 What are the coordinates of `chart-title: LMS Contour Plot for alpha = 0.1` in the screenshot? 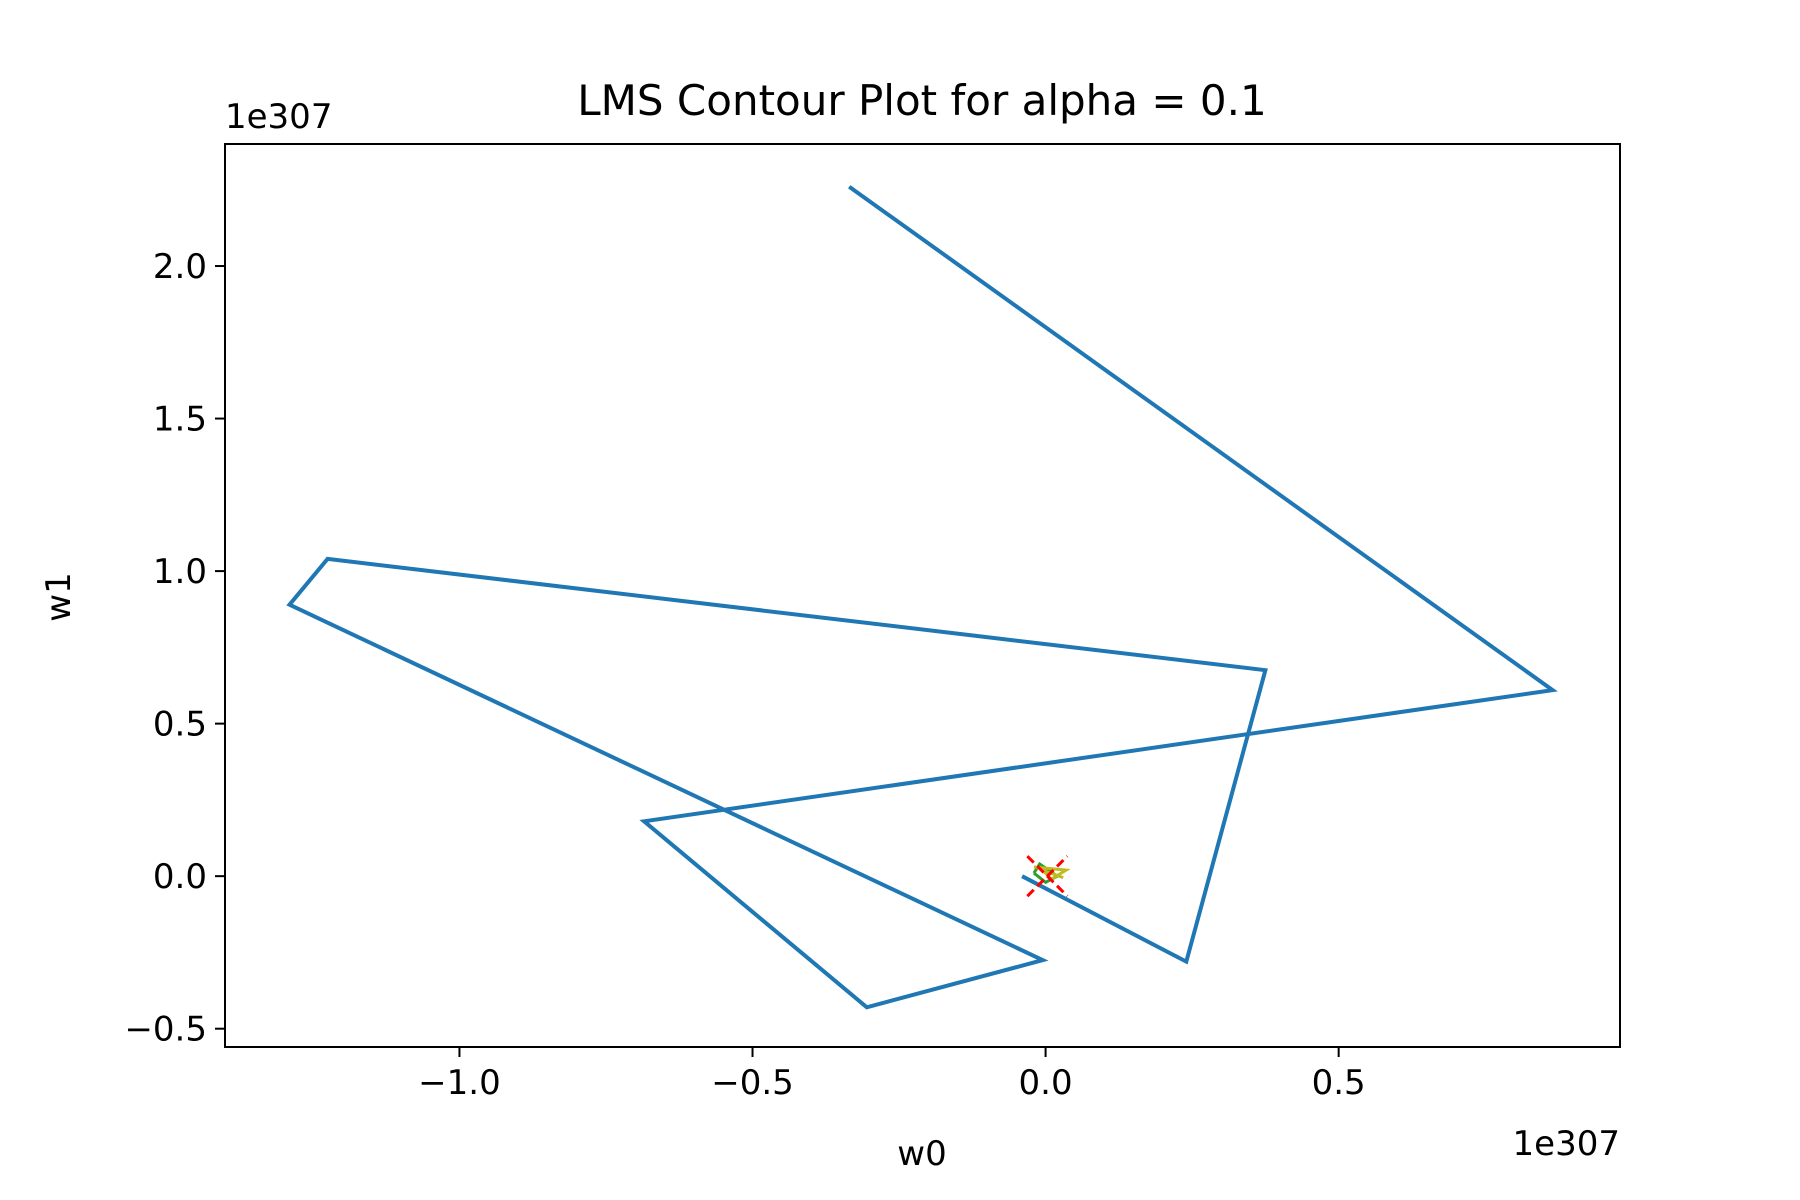 It's located at (921, 100).